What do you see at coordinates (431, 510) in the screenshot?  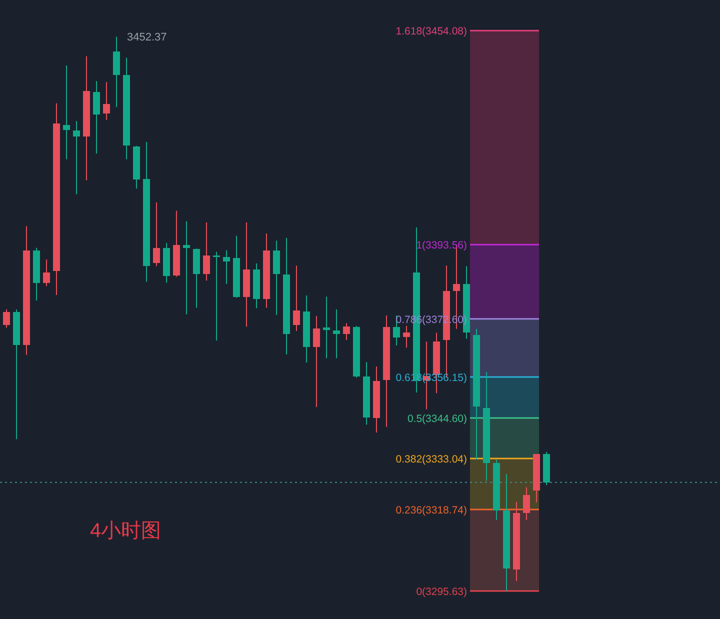 I see `annotation: 0.236(3318.74)` at bounding box center [431, 510].